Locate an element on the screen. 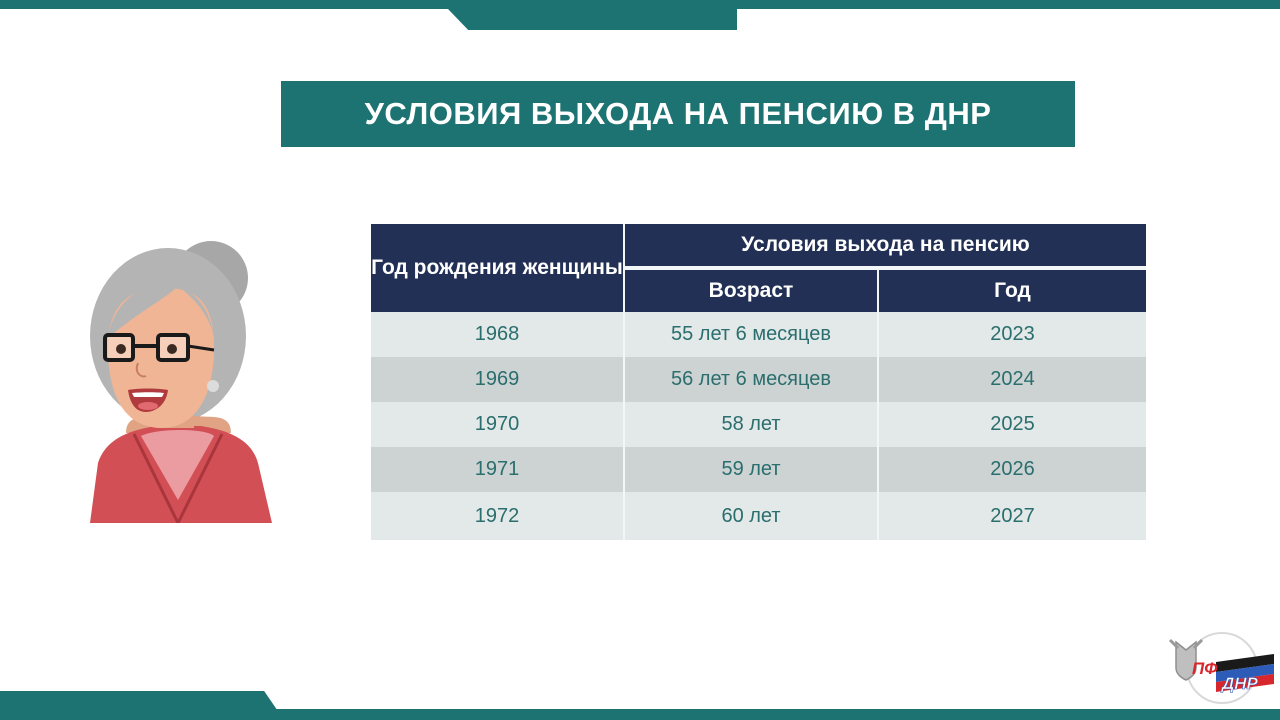 The width and height of the screenshot is (1280, 720). logo-text-dnr: ДНР is located at coordinates (1239, 683).